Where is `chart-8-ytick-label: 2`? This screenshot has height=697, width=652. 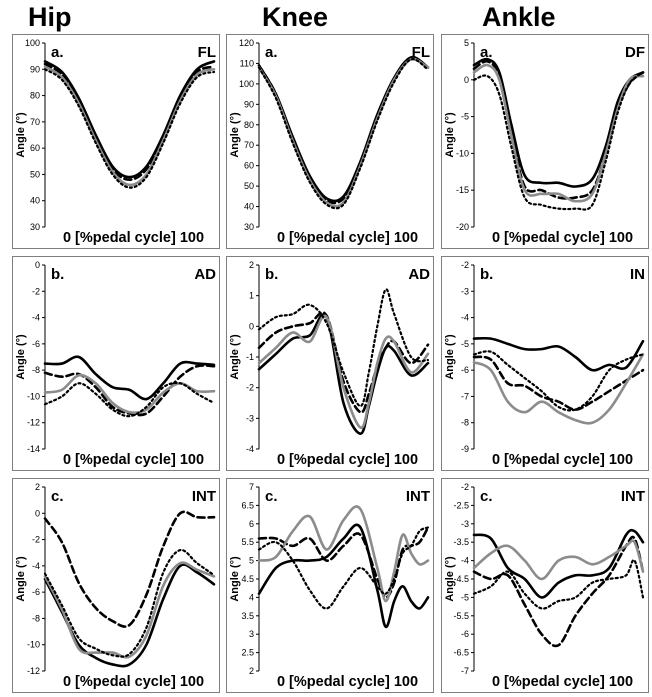 chart-8-ytick-label: 2 is located at coordinates (251, 671).